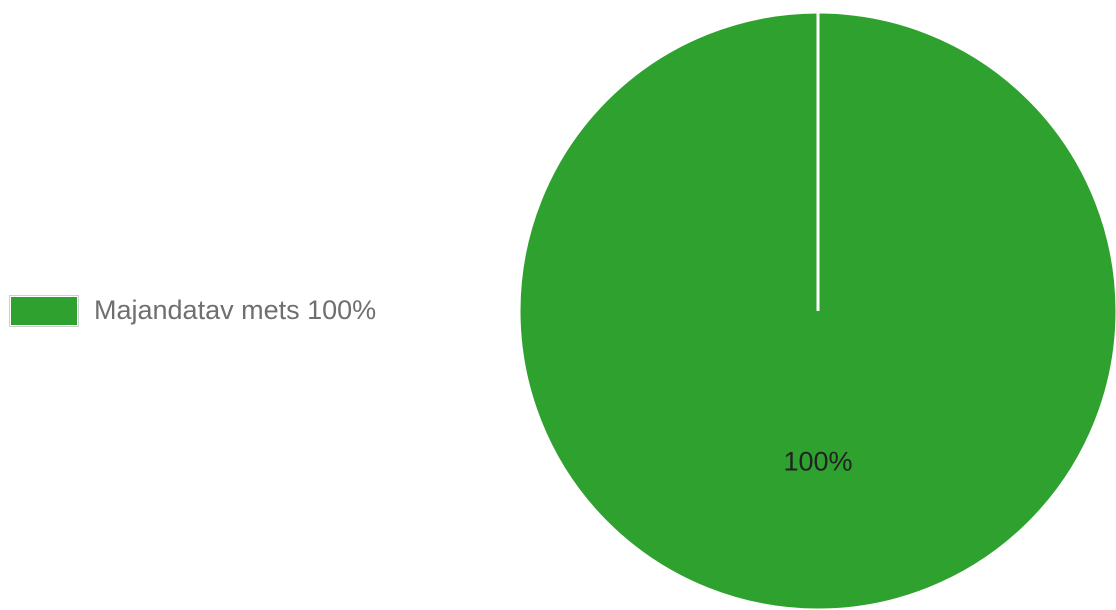 This screenshot has height=610, width=1116. I want to click on chart-legend: Majandatav mets 100%, so click(193, 310).